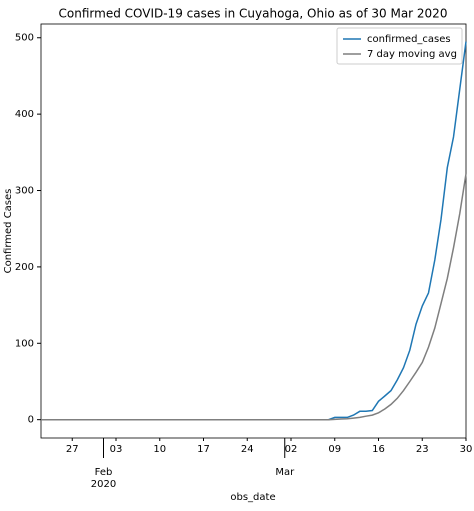 The height and width of the screenshot is (511, 474). What do you see at coordinates (72, 449) in the screenshot?
I see `x-tick-label: 27` at bounding box center [72, 449].